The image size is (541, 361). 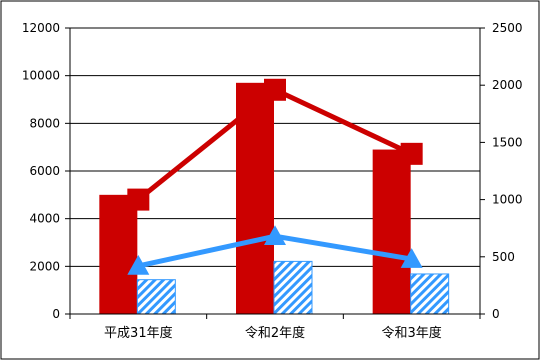 I want to click on right-tick-label: 1500, so click(x=507, y=142).